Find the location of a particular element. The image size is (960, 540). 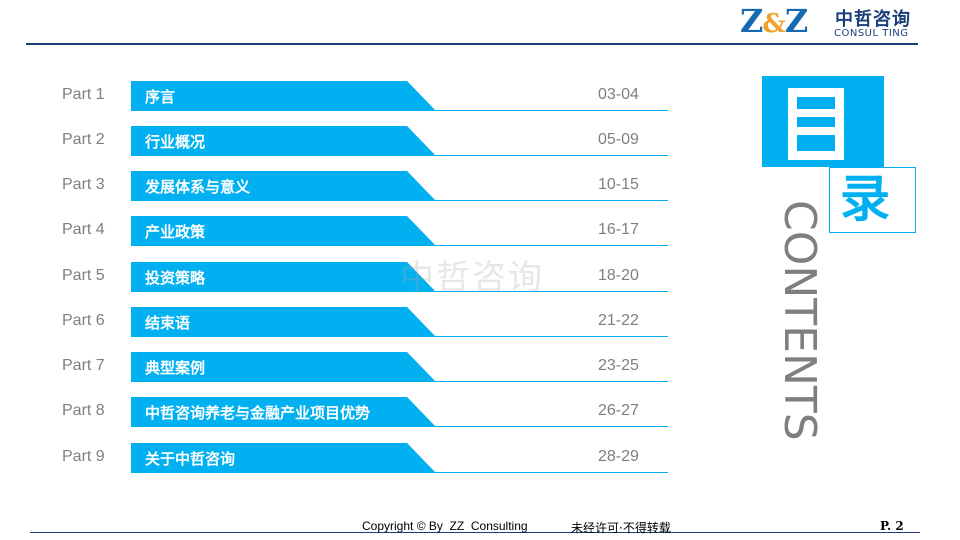

toc-row: Part 1 序言 03-04 is located at coordinates (350, 97).